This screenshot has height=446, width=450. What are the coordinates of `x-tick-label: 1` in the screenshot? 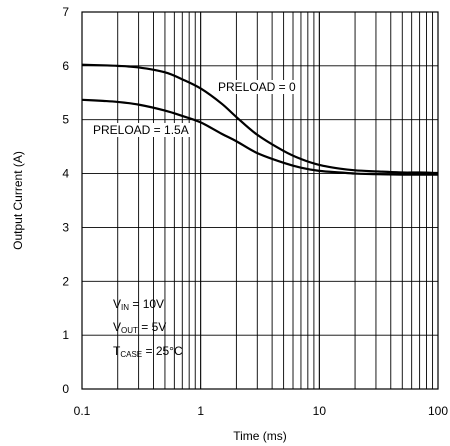 It's located at (200, 411).